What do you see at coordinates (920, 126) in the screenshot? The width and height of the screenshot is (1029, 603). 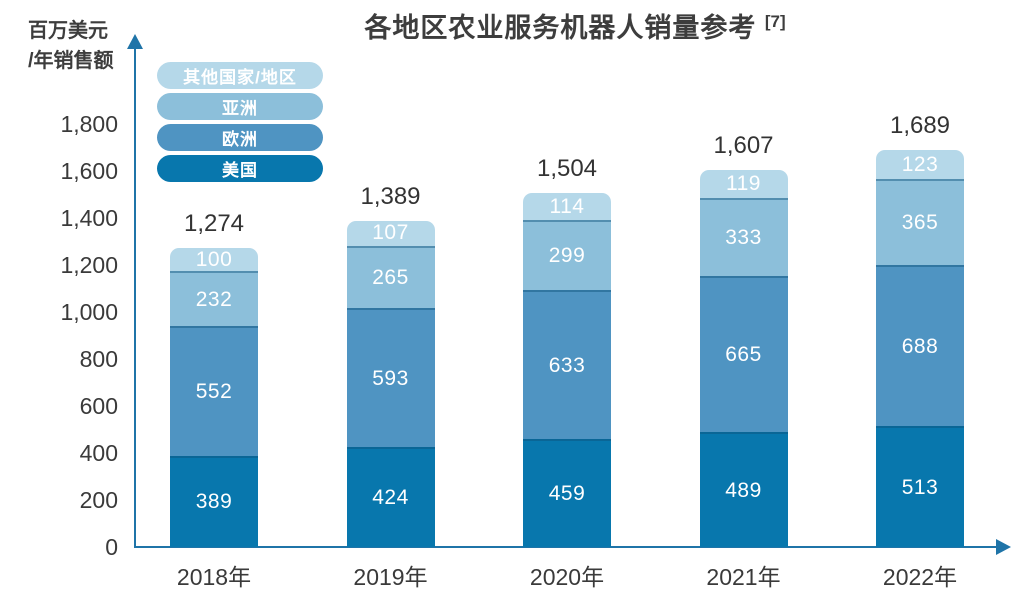 I see `bar-total-label: 1,689` at bounding box center [920, 126].